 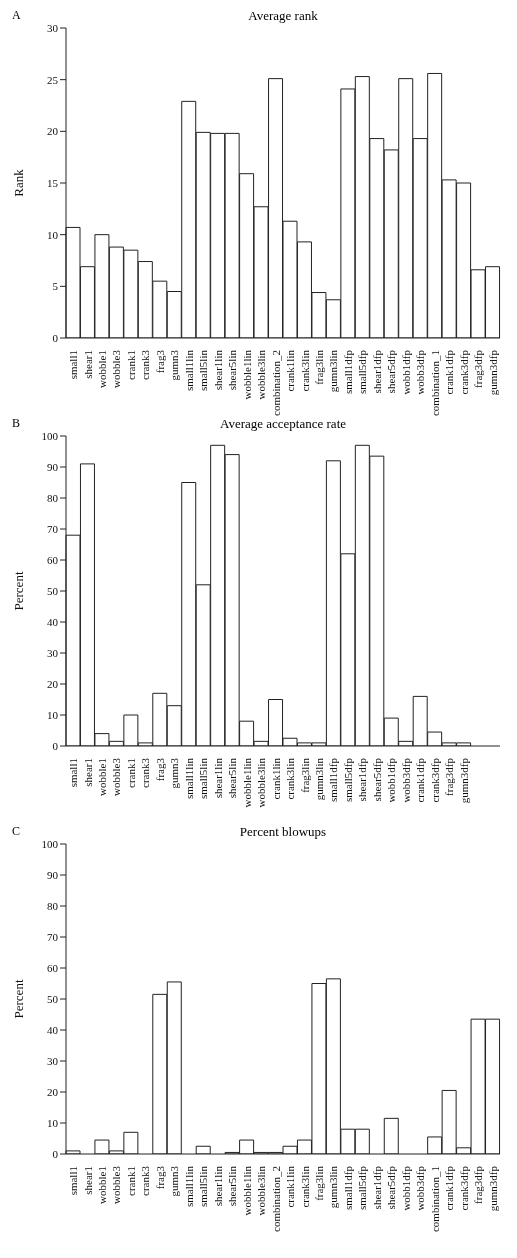 What do you see at coordinates (283, 15) in the screenshot?
I see `chart-title: Average rank` at bounding box center [283, 15].